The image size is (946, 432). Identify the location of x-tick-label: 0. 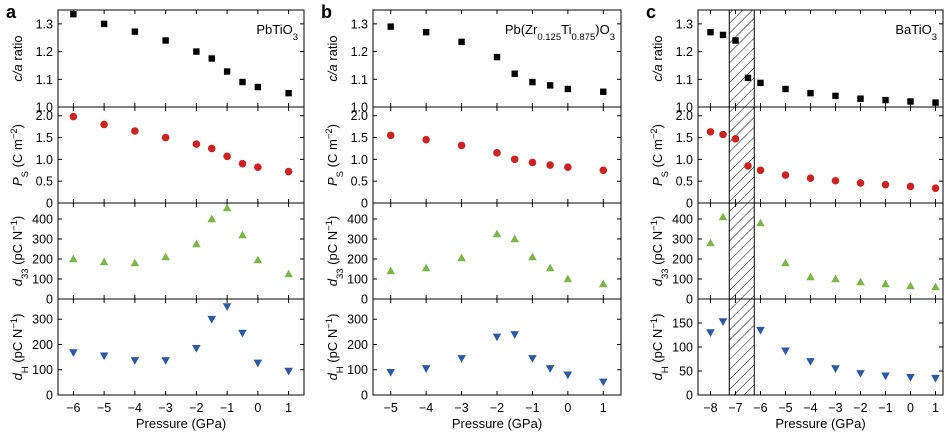
(567, 408).